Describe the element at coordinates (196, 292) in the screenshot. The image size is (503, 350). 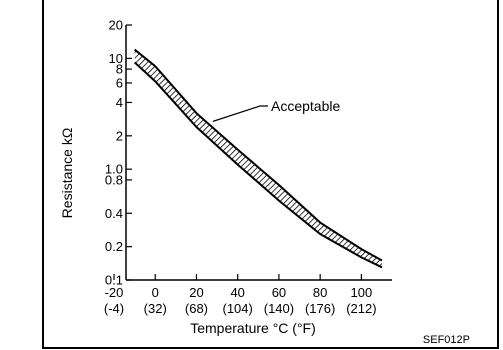
I see `x-tick-label-c: 20` at that location.